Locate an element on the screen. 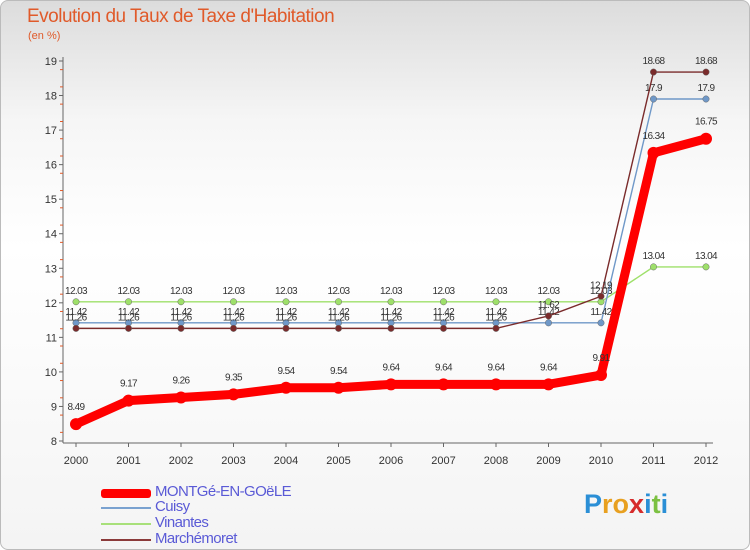 Image resolution: width=750 pixels, height=550 pixels. x-tick-label: 2002 is located at coordinates (181, 461).